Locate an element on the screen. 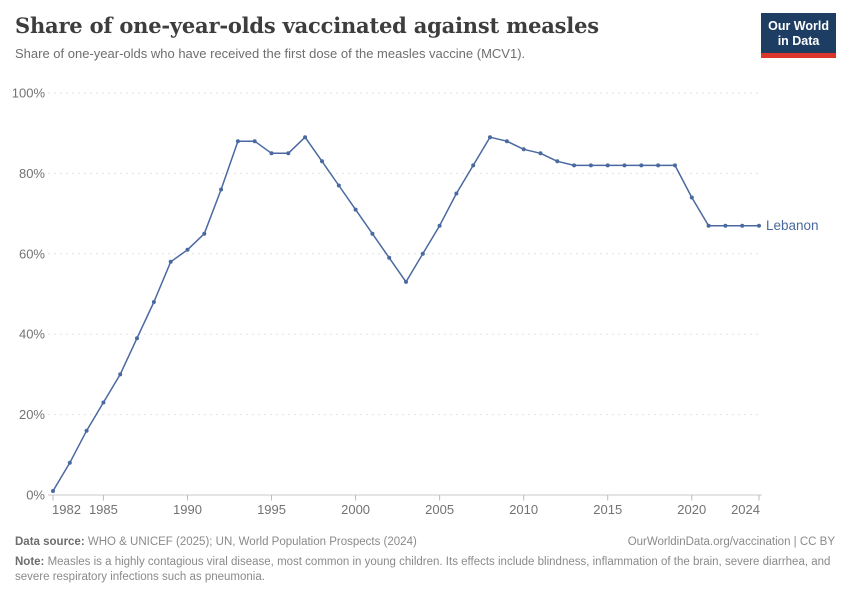  data-point-1996 is located at coordinates (288, 153).